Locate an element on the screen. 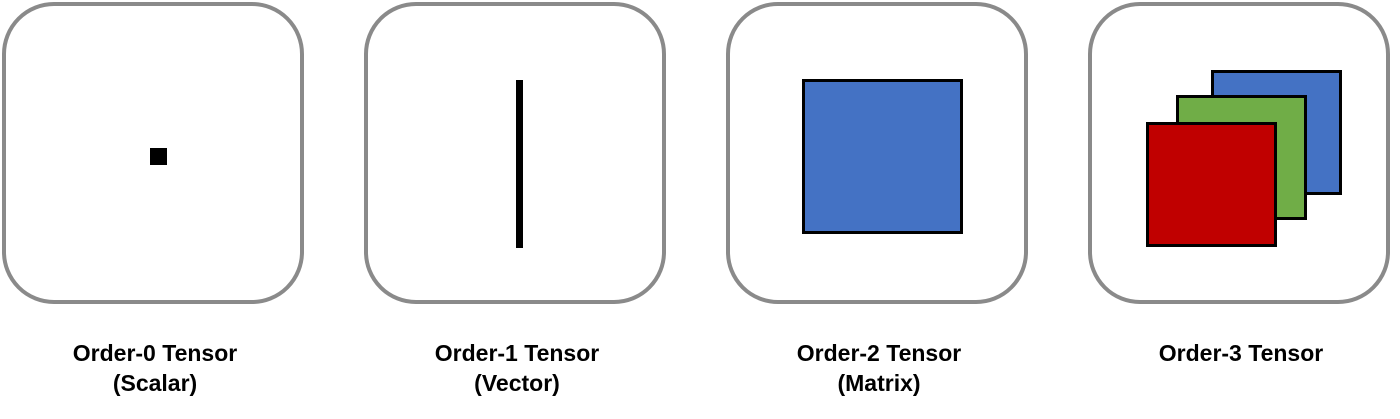 Image resolution: width=1400 pixels, height=419 pixels. caption-title: Order-0 Tensor is located at coordinates (155, 353).